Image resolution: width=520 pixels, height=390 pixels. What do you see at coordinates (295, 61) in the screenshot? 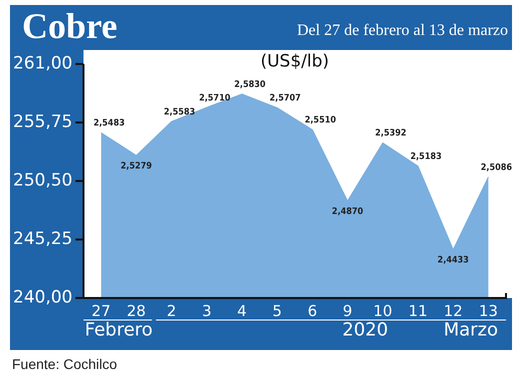
I see `y-axis-title: (US$/lb)` at bounding box center [295, 61].